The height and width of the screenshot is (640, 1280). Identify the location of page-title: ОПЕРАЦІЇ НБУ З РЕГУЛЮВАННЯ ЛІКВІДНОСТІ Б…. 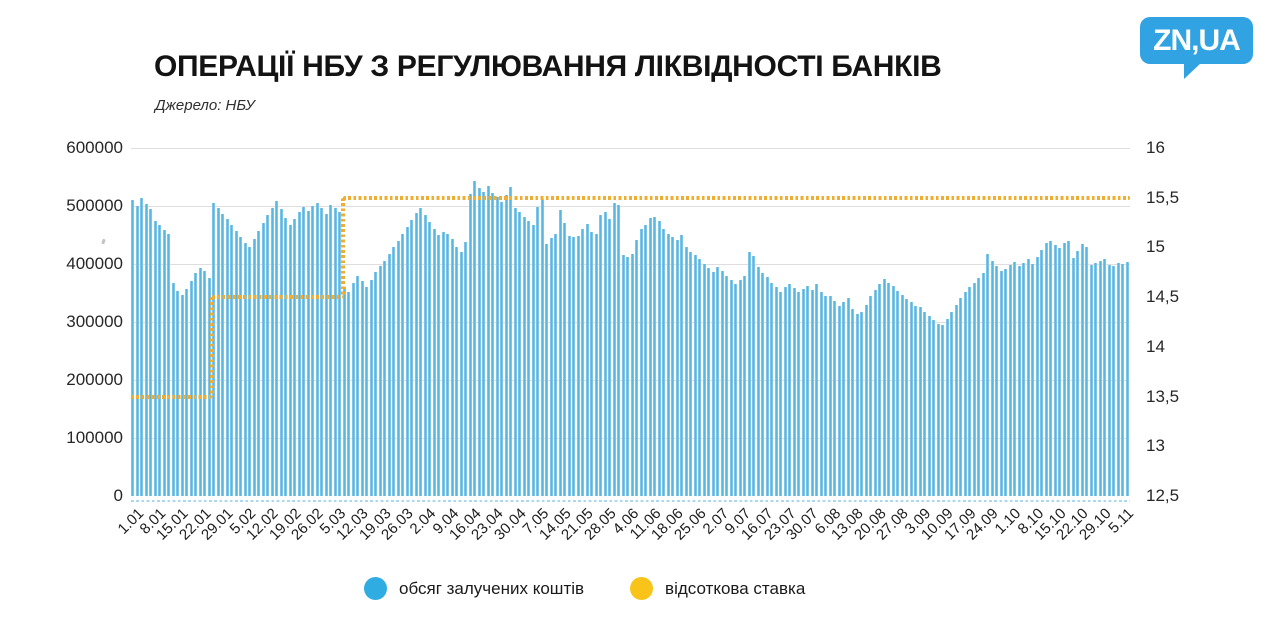
(548, 66).